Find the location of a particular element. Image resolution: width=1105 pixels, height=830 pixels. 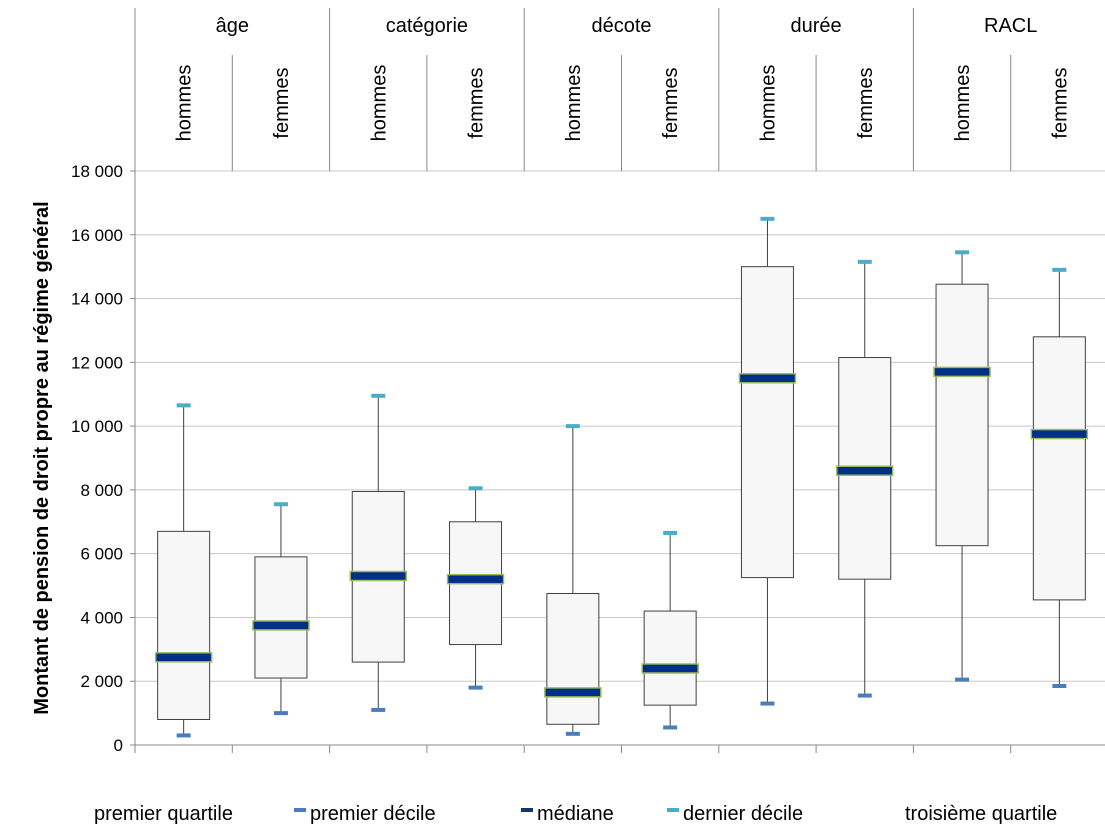

legend-item-median: médiane is located at coordinates (567, 812).